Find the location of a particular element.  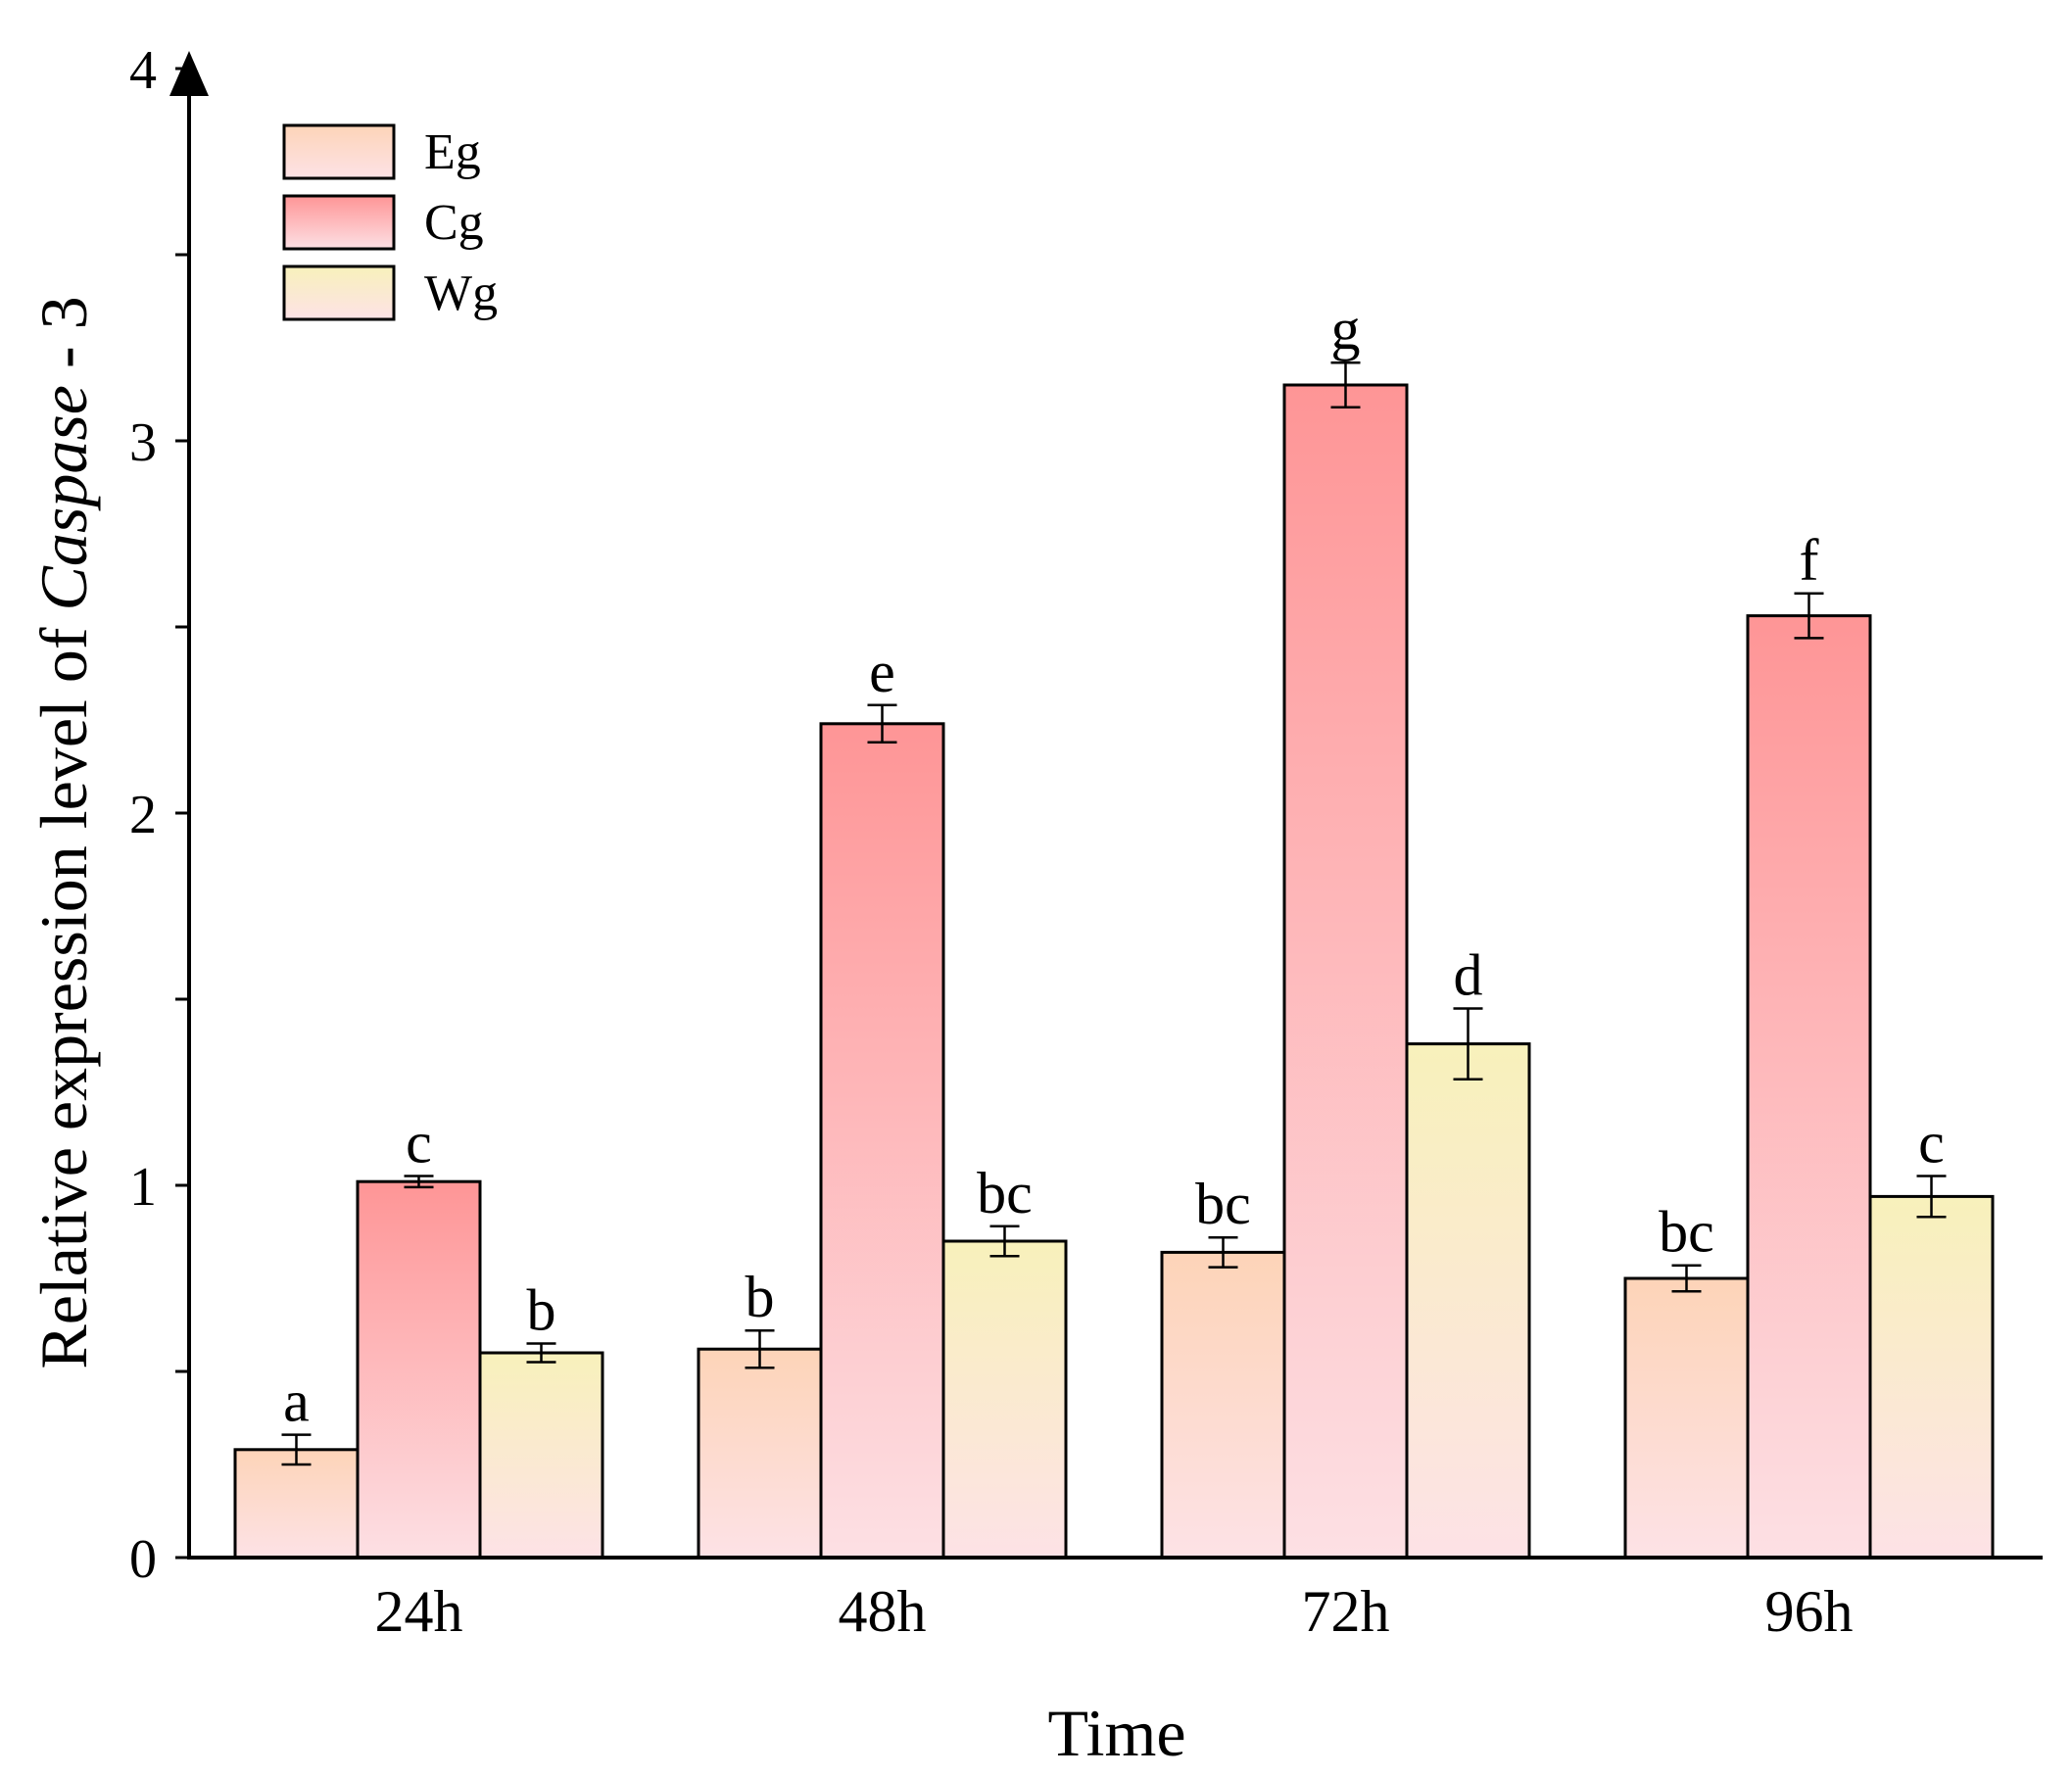

bar-eg-24h is located at coordinates (296, 1504).